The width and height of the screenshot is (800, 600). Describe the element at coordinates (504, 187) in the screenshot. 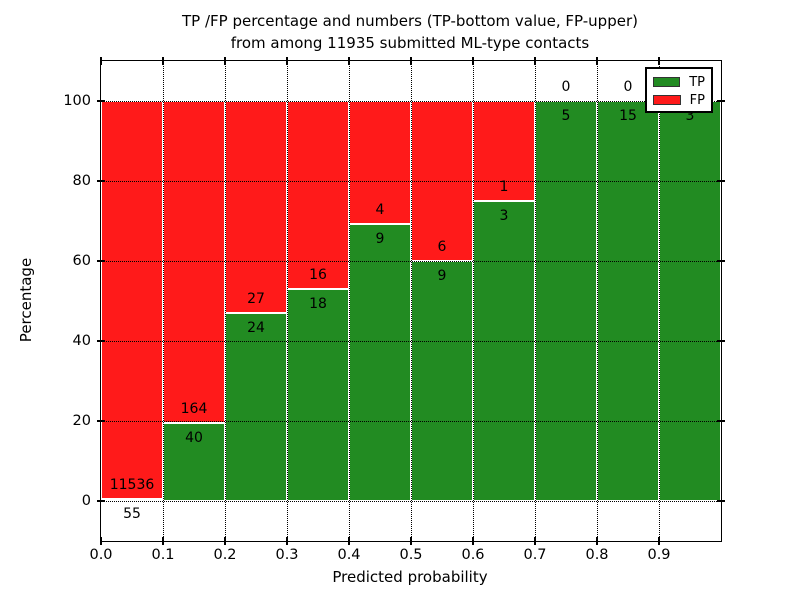

I see `fp-count-label: 1` at that location.